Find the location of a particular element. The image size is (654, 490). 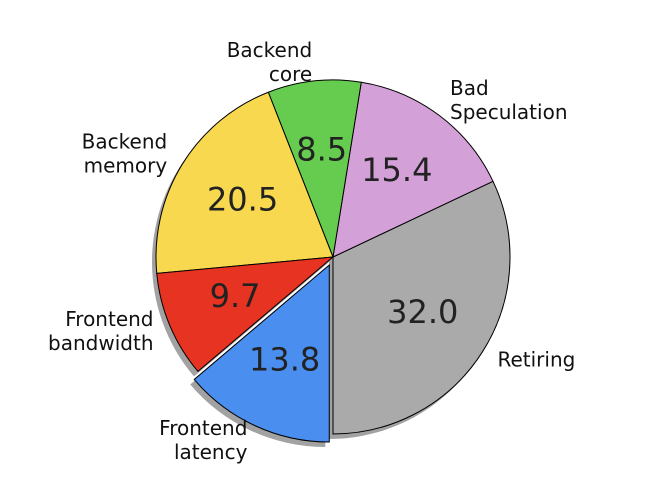

value-label: 13.8 is located at coordinates (284, 359).